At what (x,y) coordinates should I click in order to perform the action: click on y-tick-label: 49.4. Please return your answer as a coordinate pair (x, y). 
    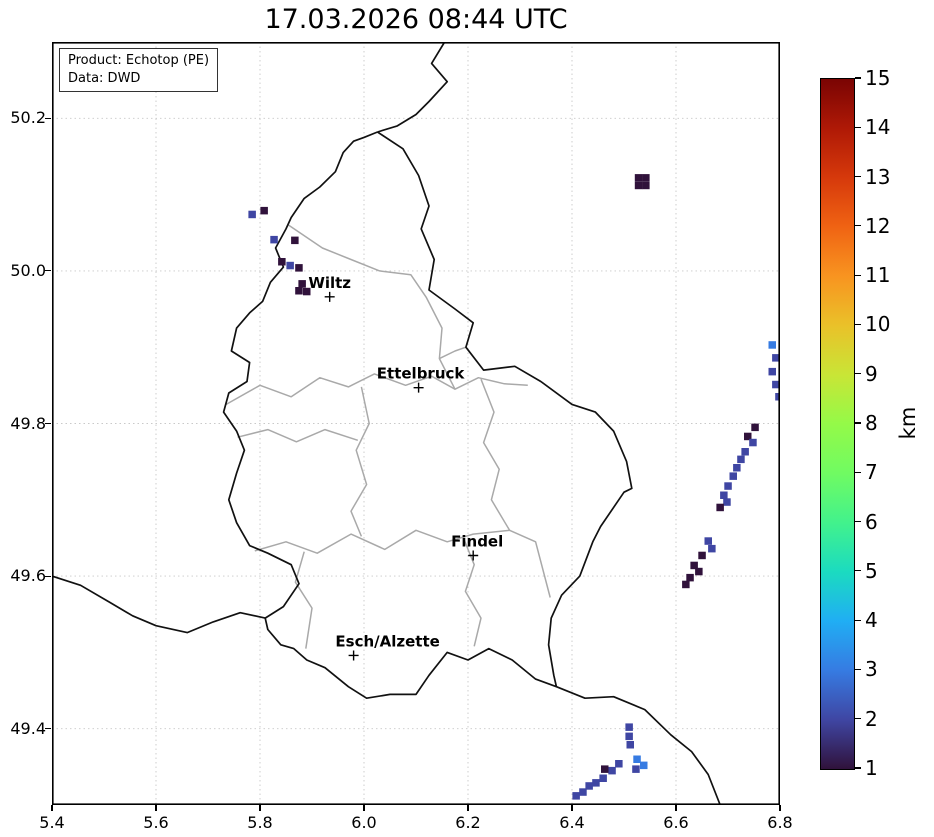
    Looking at the image, I should click on (28, 728).